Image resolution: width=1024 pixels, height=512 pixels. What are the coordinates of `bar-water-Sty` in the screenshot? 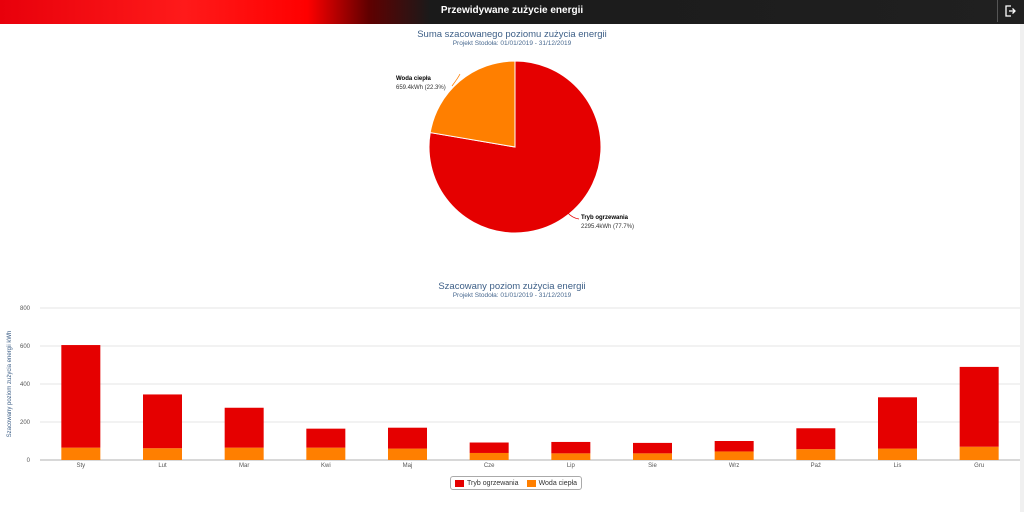 It's located at (81, 453).